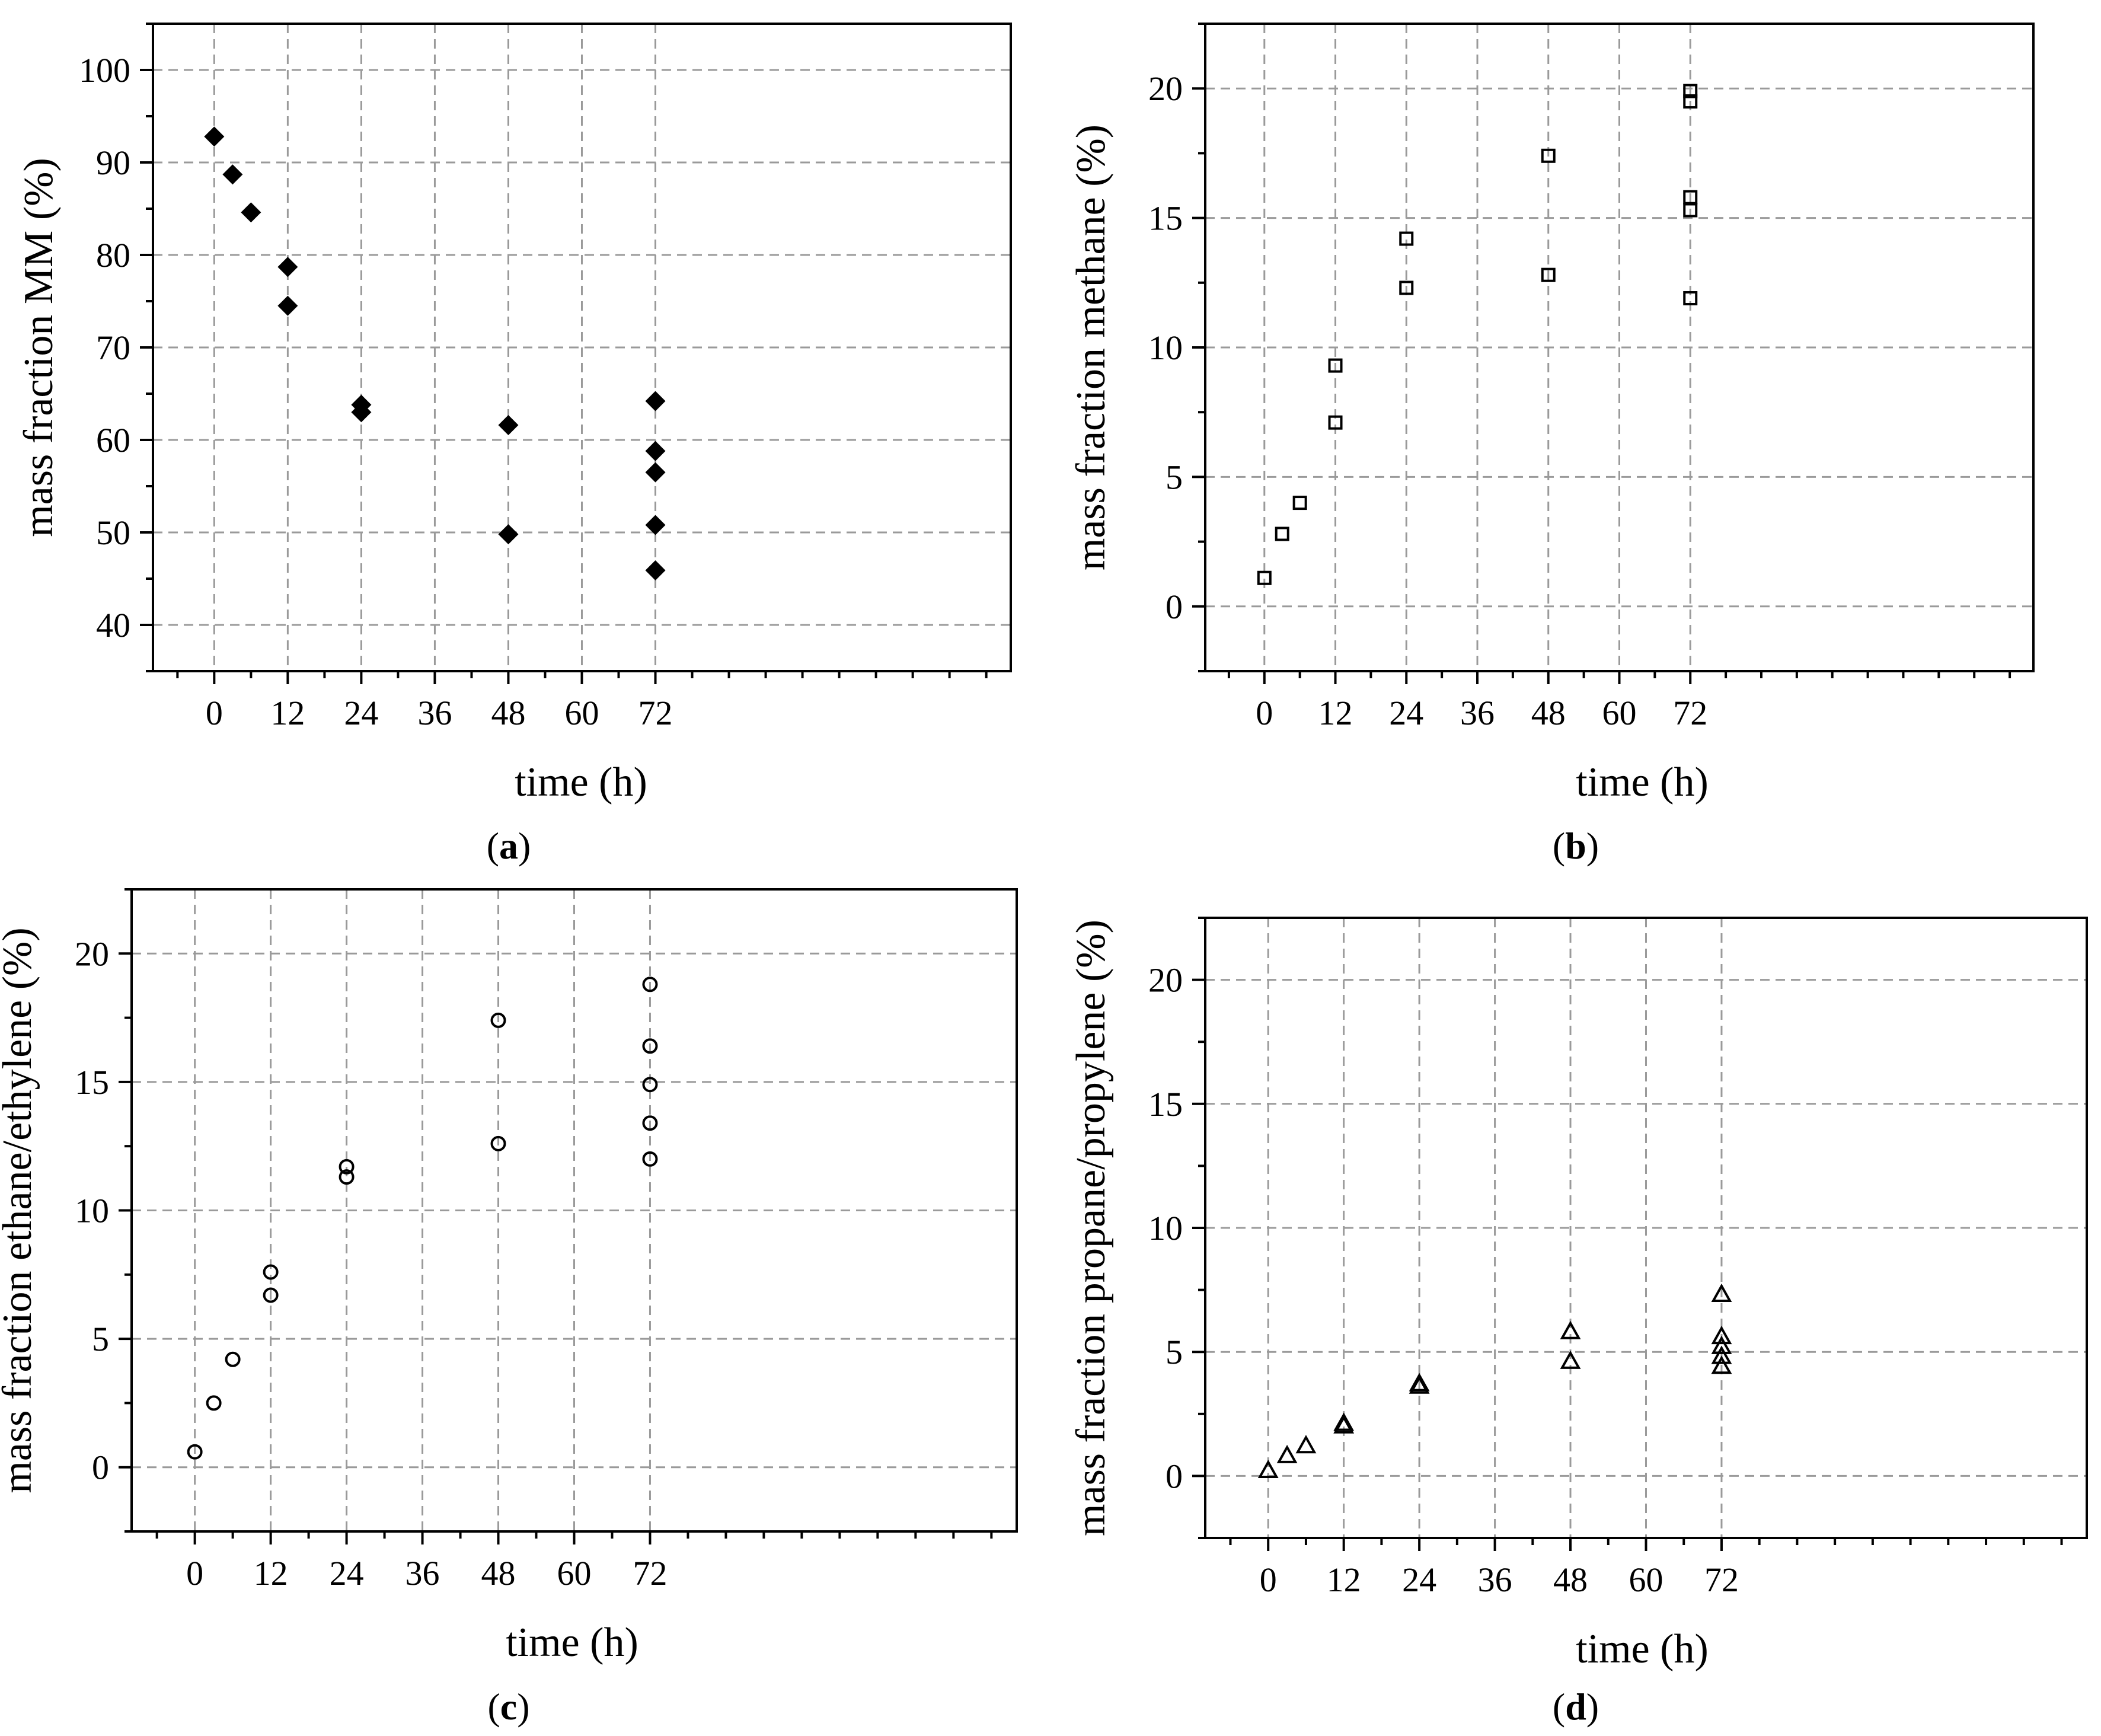 This screenshot has width=2101, height=1736. What do you see at coordinates (113, 255) in the screenshot?
I see `y-tick-label: 80` at bounding box center [113, 255].